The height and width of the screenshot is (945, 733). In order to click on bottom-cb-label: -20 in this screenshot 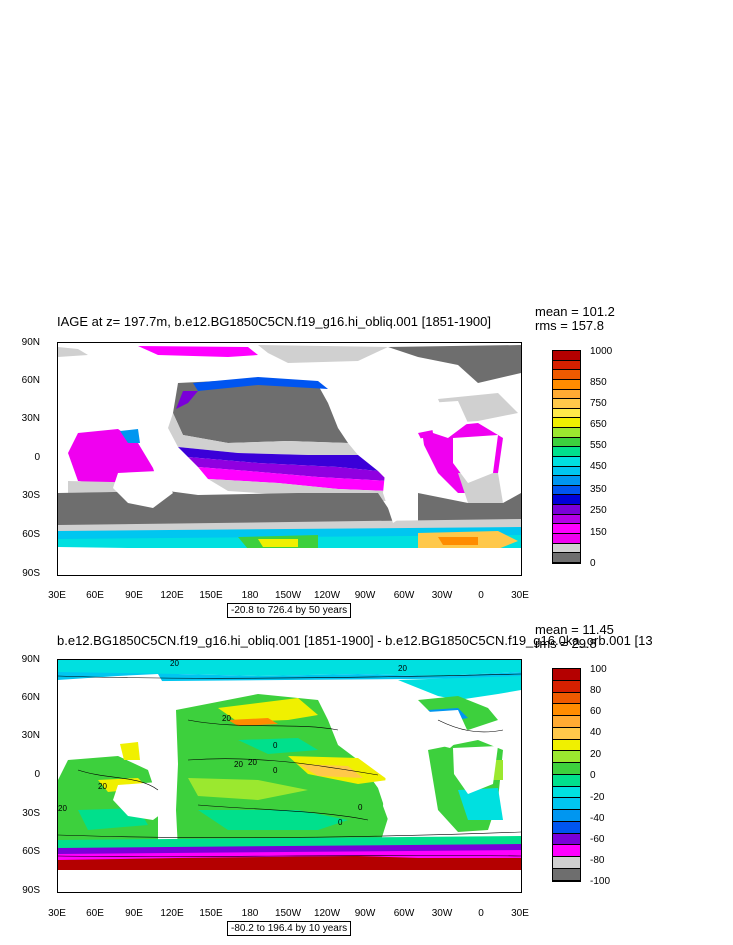, I will do `click(597, 797)`.